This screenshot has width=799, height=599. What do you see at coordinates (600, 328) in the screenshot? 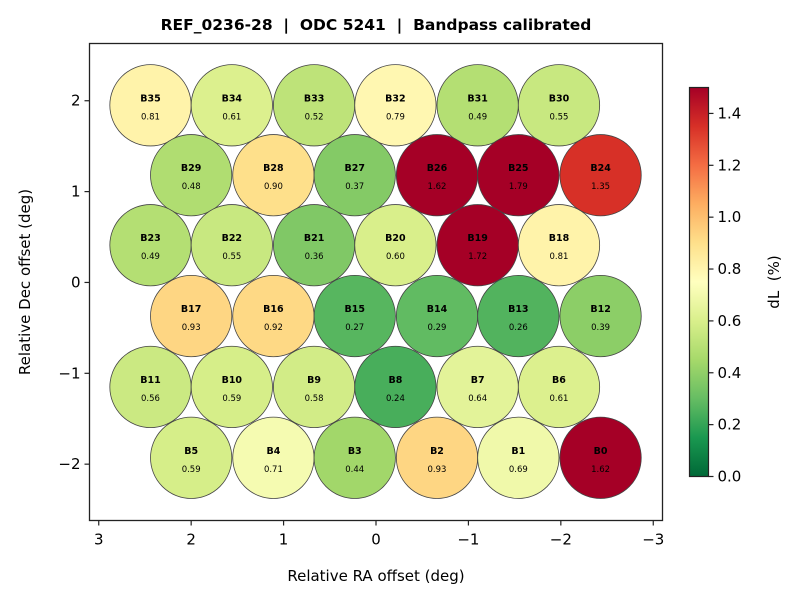
I see `beam-value-label: 0.39` at bounding box center [600, 328].